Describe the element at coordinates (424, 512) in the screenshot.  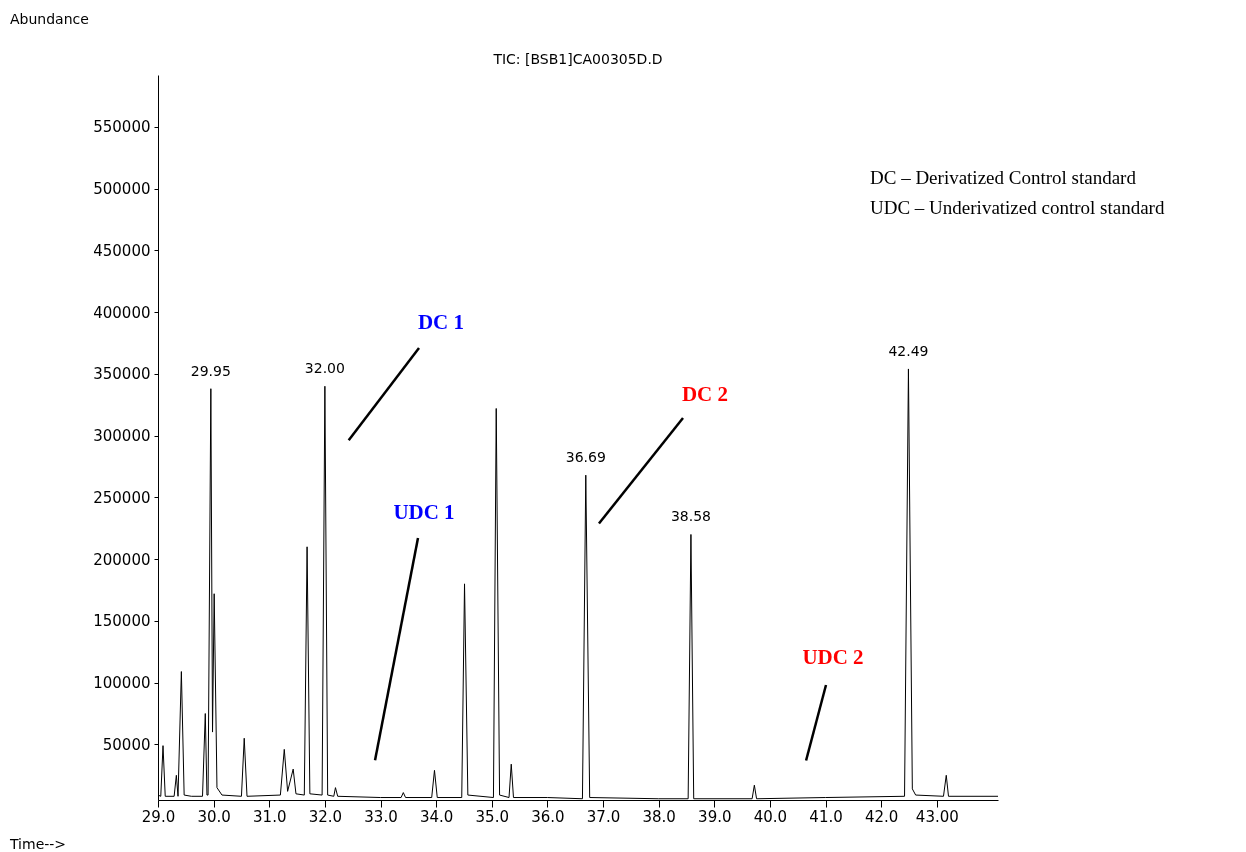
I see `annotation: UDC 1` at that location.